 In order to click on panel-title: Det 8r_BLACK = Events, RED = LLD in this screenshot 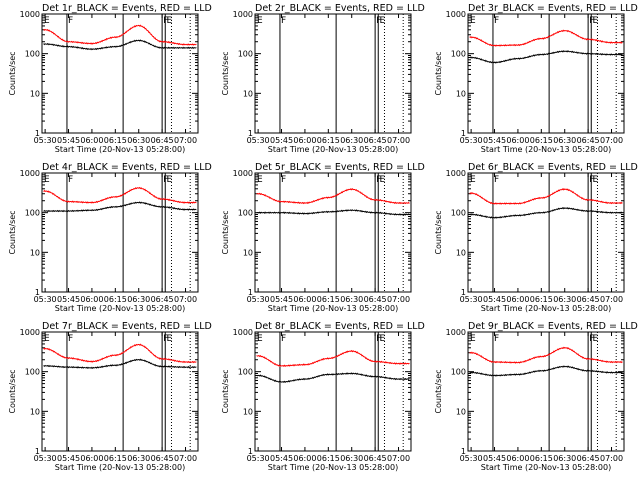, I will do `click(340, 326)`.